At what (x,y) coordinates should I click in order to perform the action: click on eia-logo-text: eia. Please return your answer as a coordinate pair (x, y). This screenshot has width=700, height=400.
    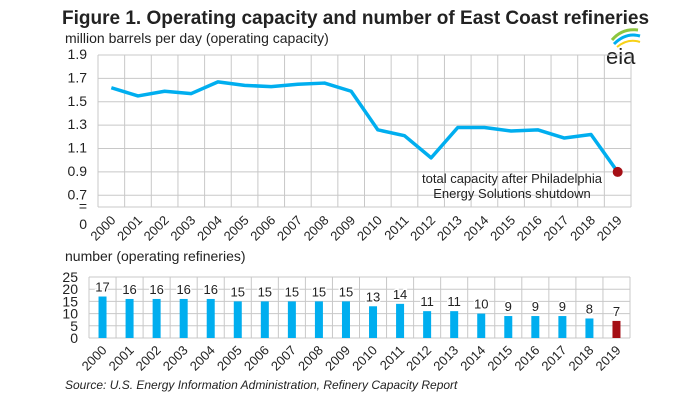
    Looking at the image, I should click on (621, 56).